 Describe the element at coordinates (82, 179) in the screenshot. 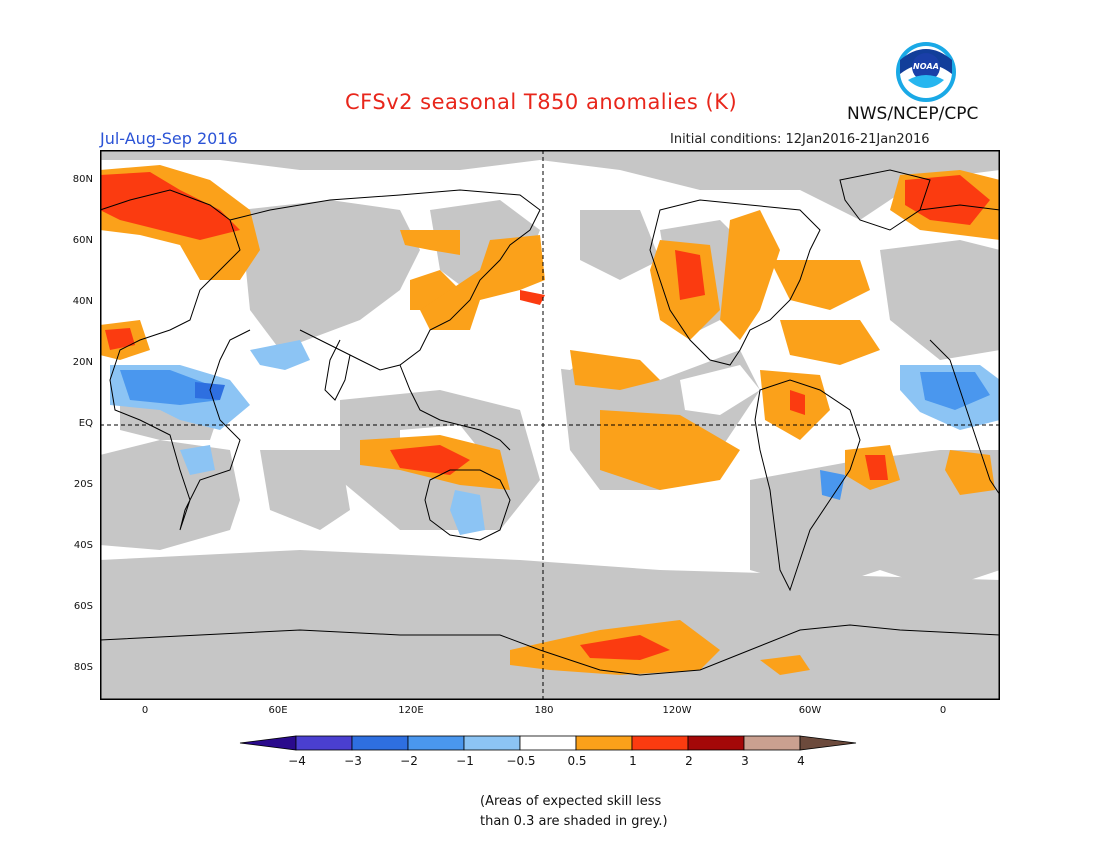

I see `lat-label: 80N` at that location.